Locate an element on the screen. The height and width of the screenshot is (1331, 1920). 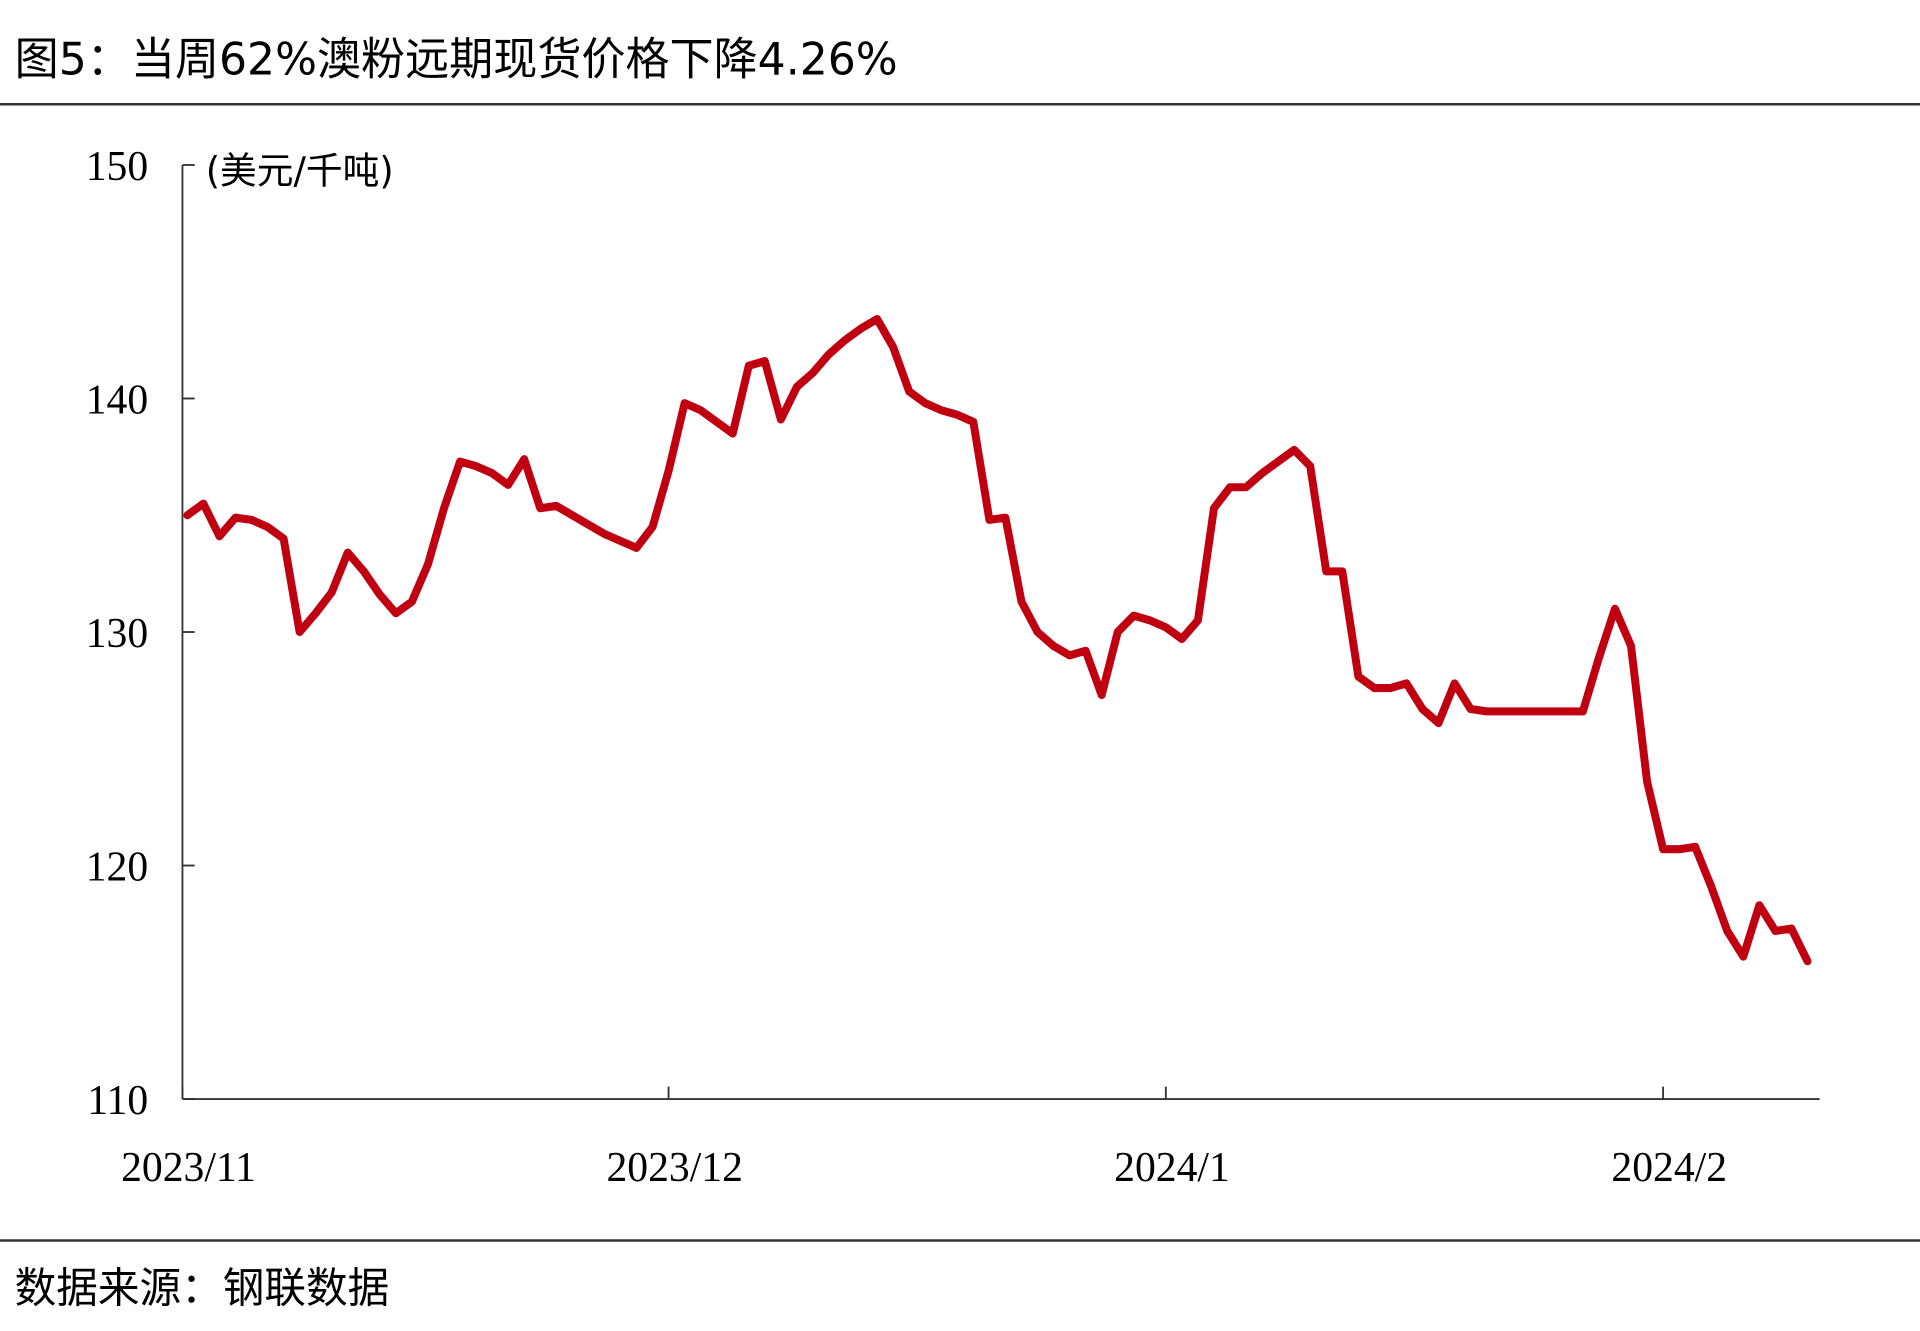
y-tick-label: 140 is located at coordinates (117, 400).